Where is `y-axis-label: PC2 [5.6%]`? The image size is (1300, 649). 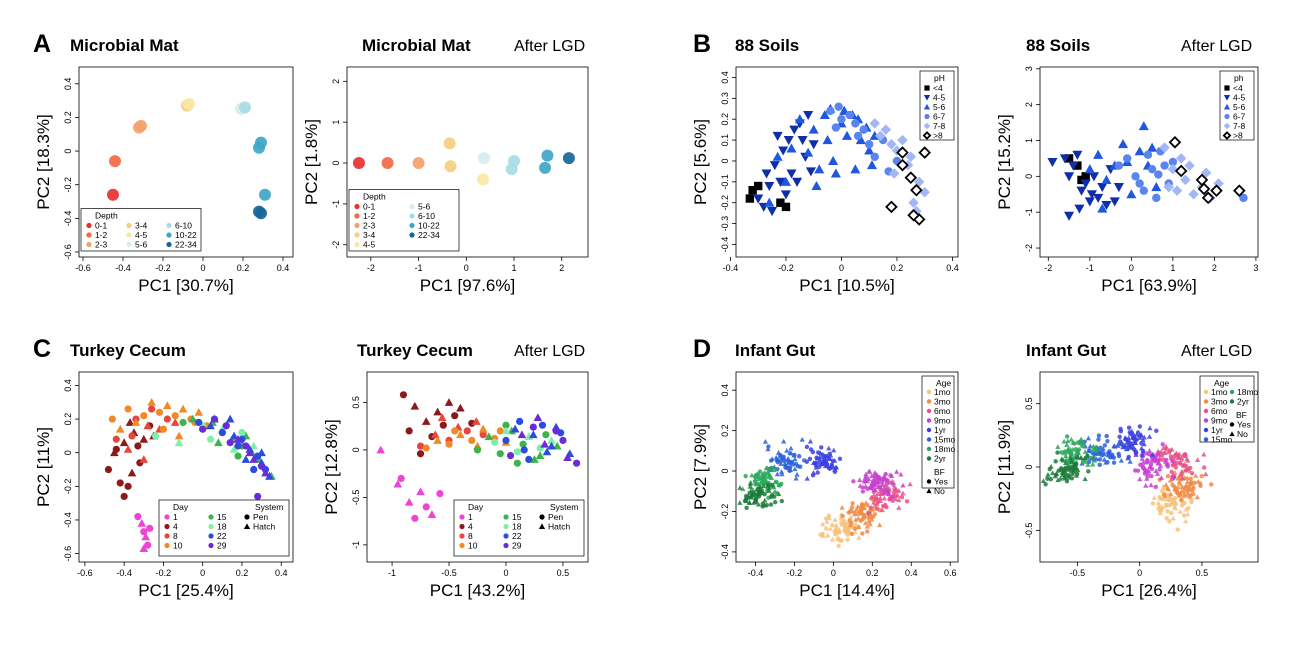 y-axis-label: PC2 [5.6%] is located at coordinates (700, 162).